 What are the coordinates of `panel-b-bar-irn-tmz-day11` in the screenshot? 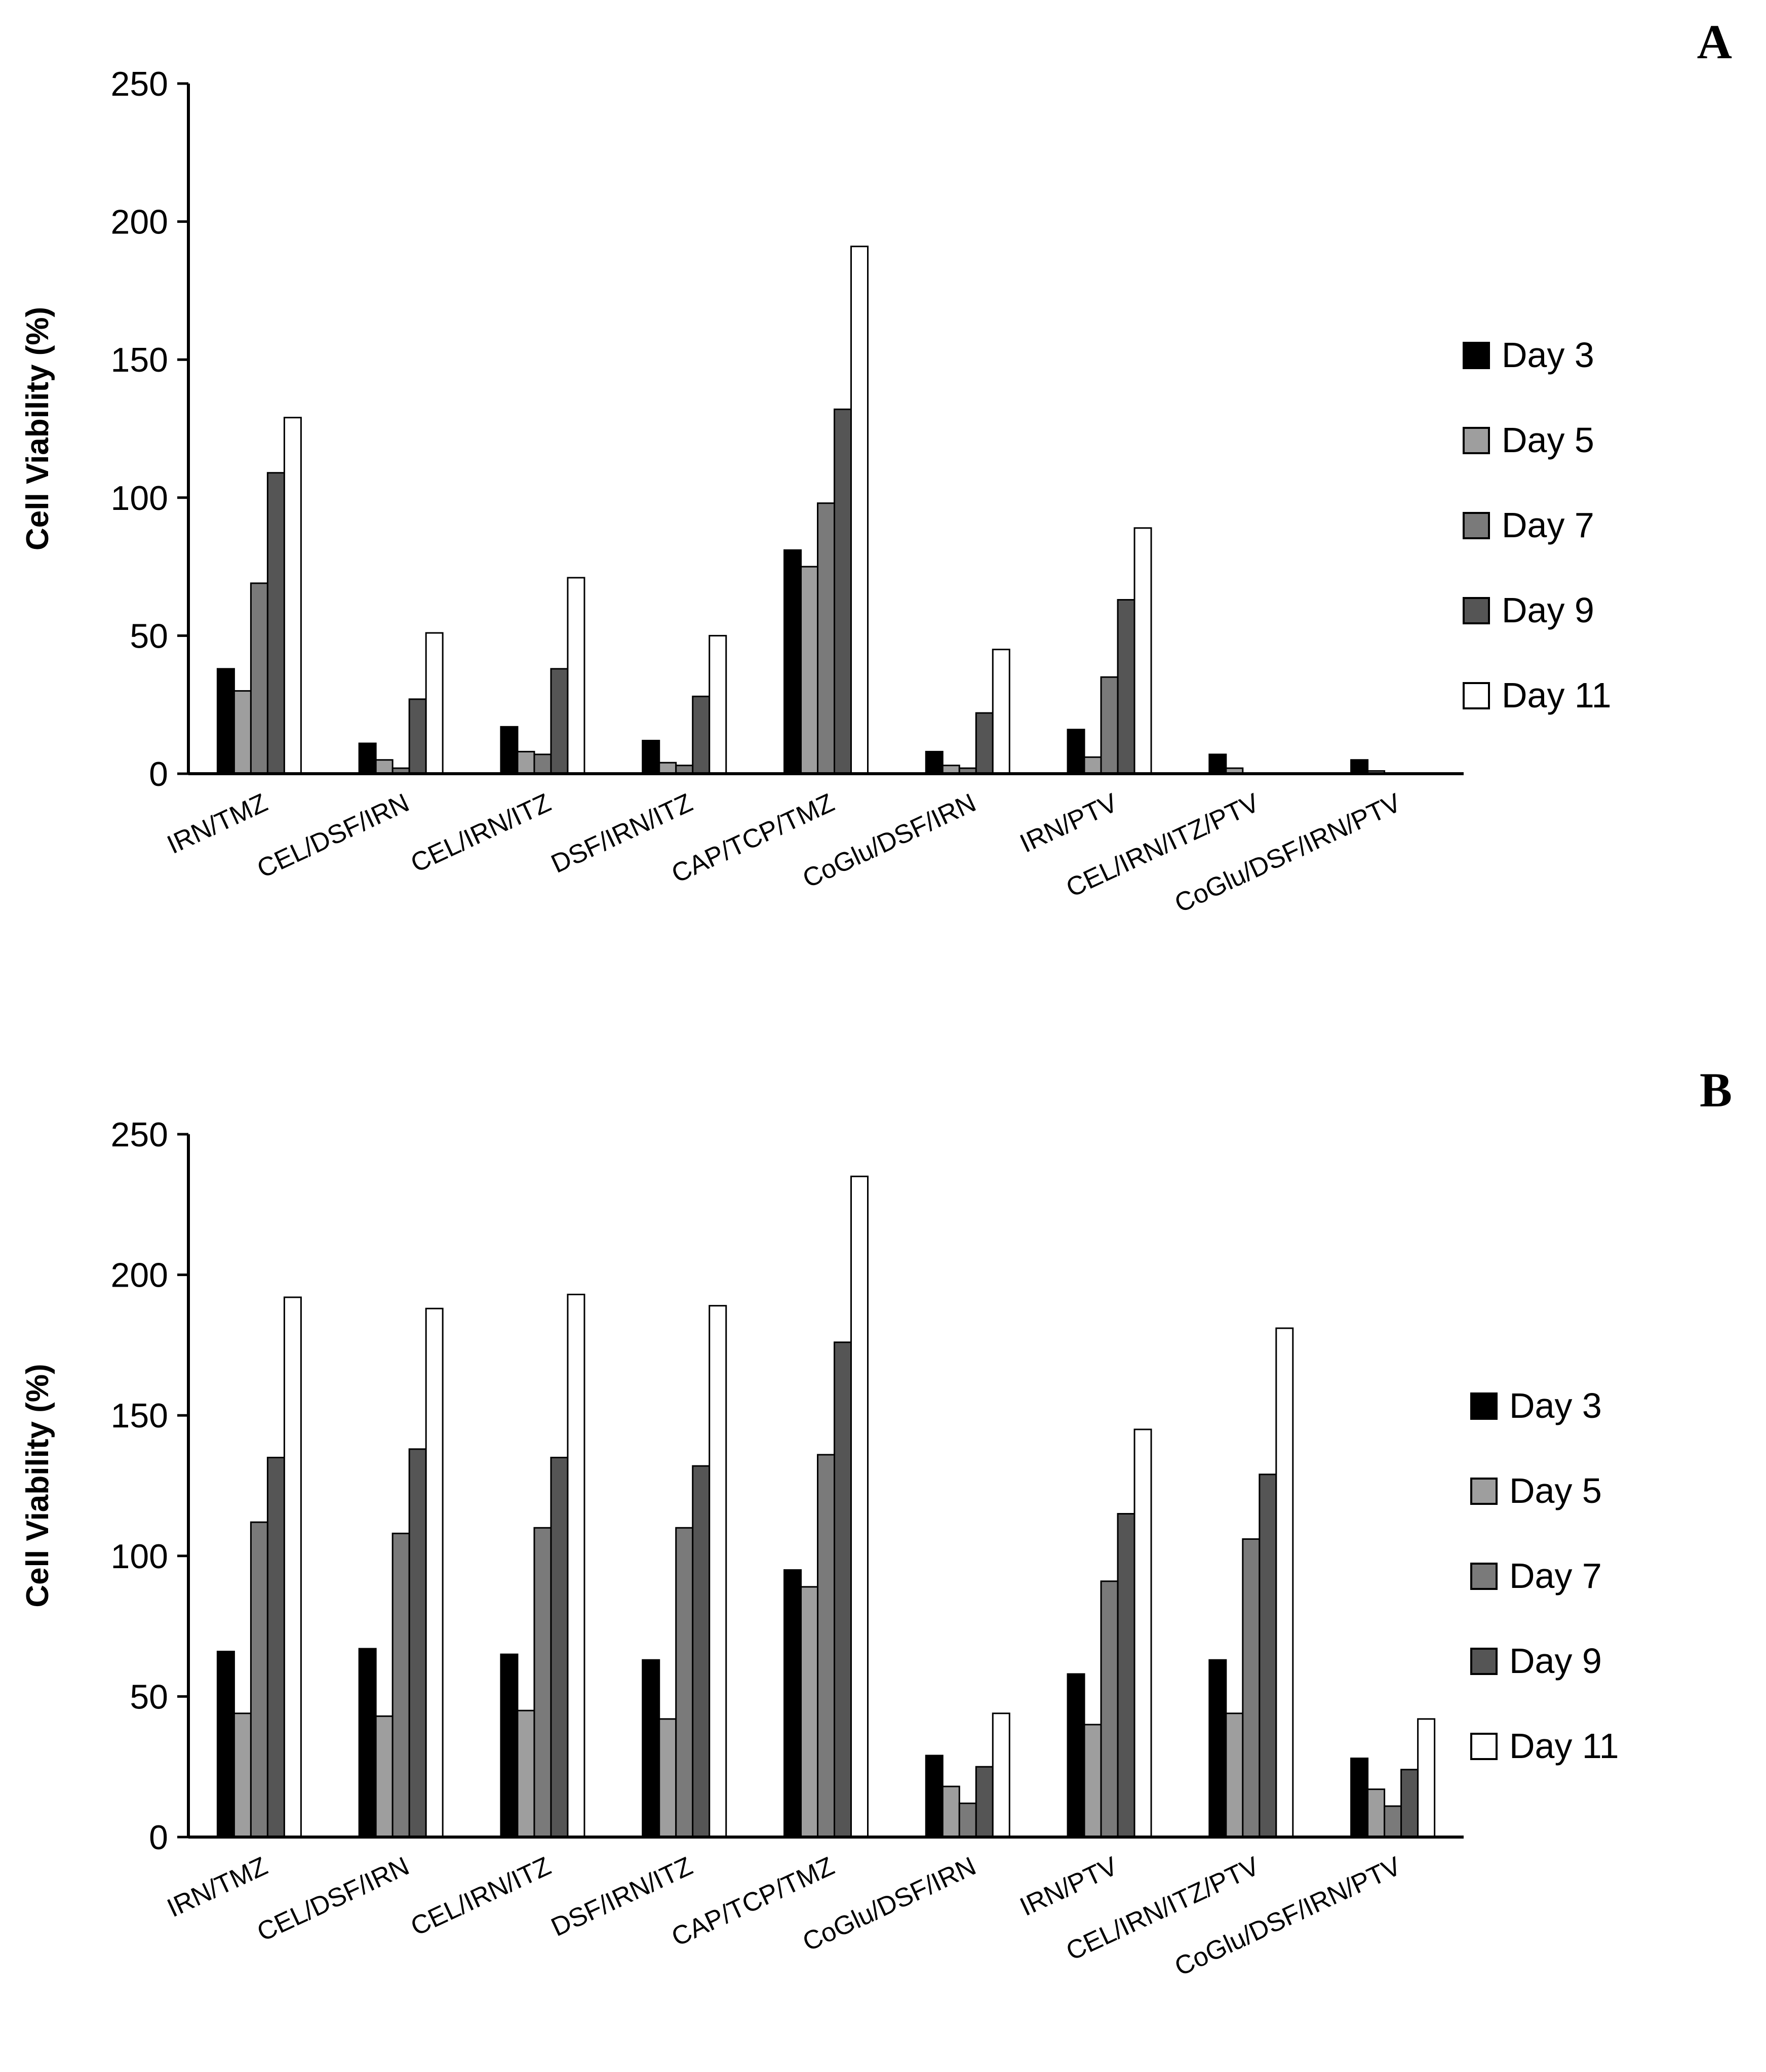 It's located at (292, 1567).